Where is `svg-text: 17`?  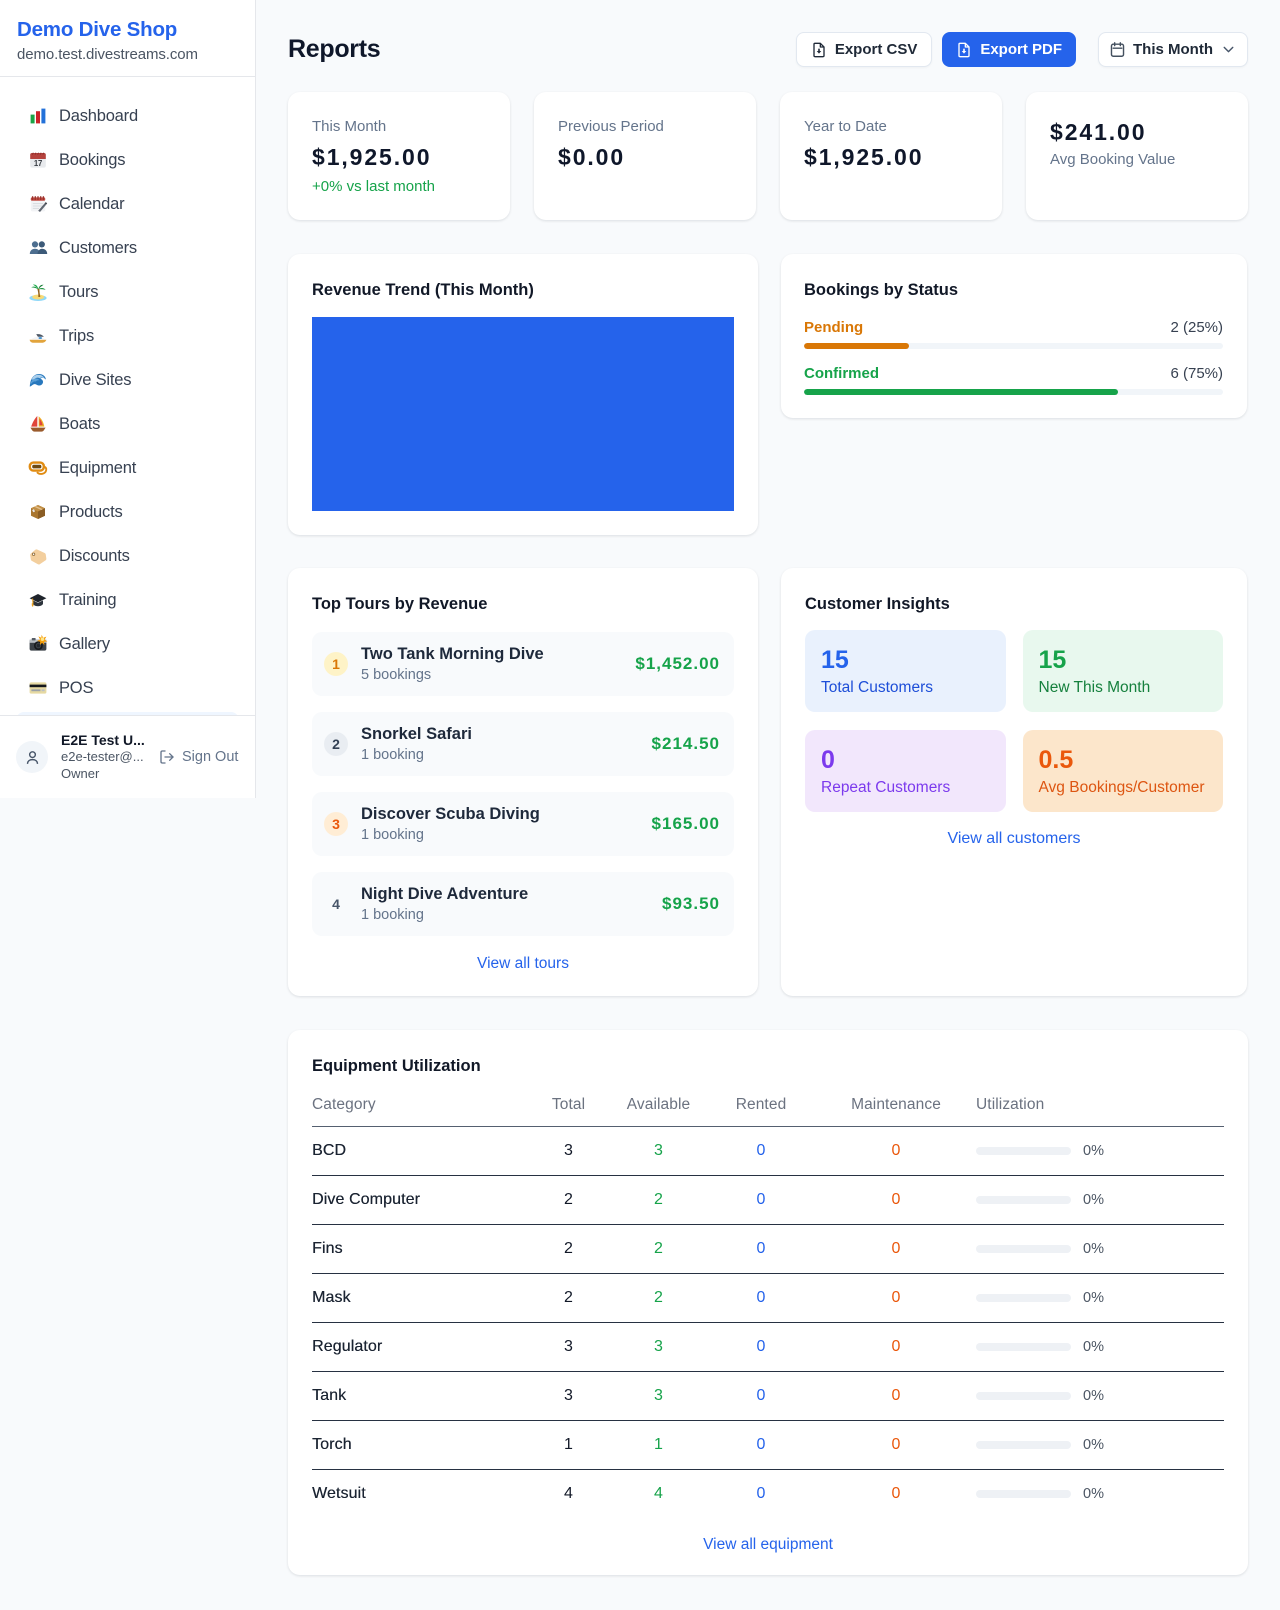
svg-text: 17 is located at coordinates (38, 163).